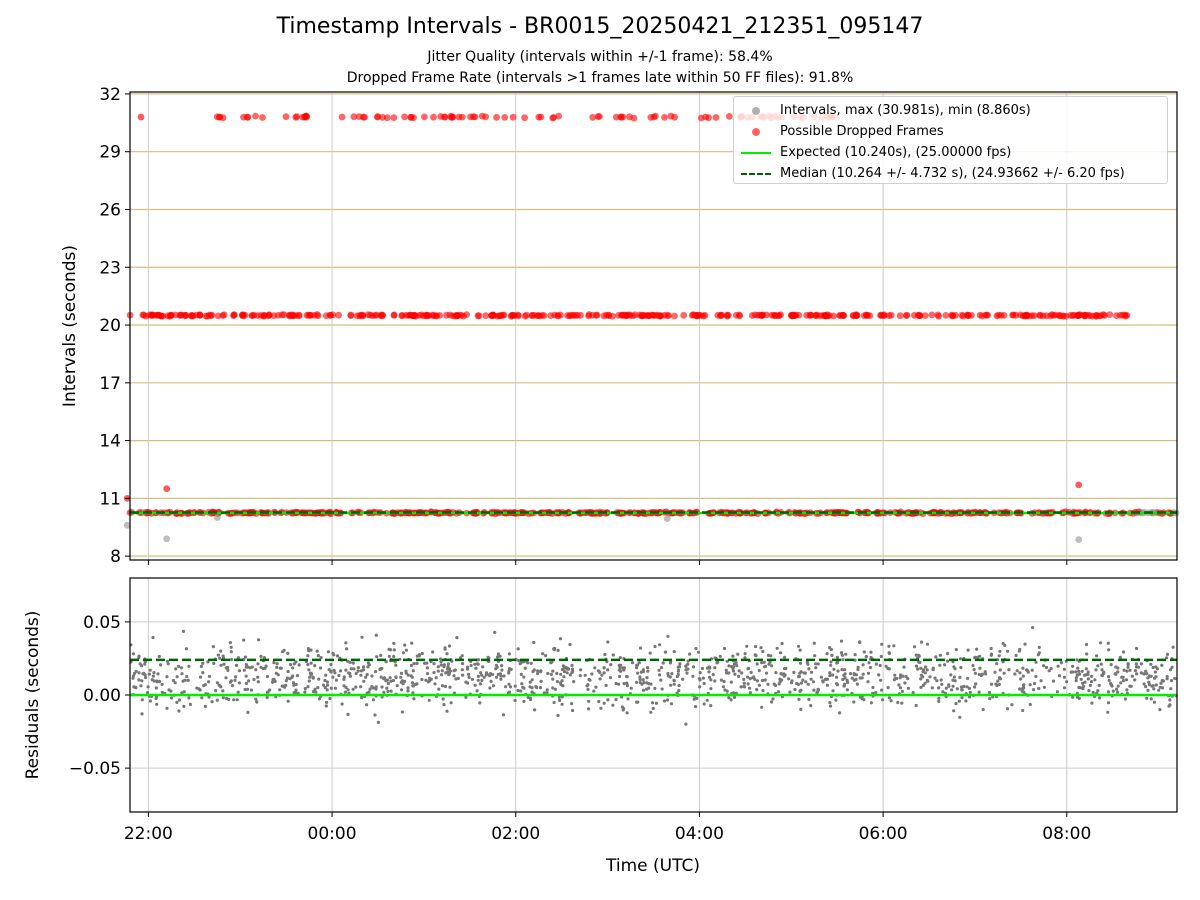  I want to click on bottom-y-axis-label: Residuals (seconds), so click(33, 695).